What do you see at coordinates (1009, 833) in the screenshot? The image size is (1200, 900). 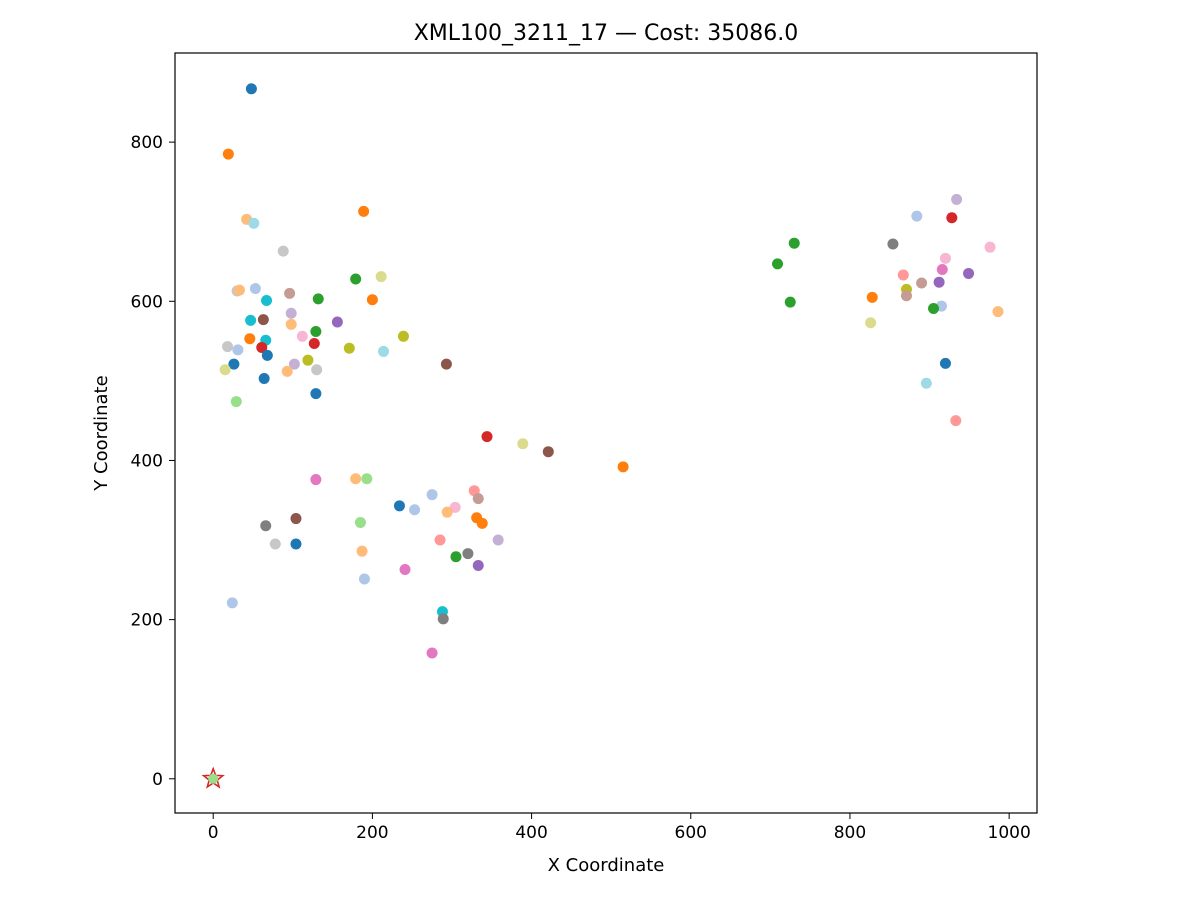 I see `x-tick-label: 1000` at bounding box center [1009, 833].